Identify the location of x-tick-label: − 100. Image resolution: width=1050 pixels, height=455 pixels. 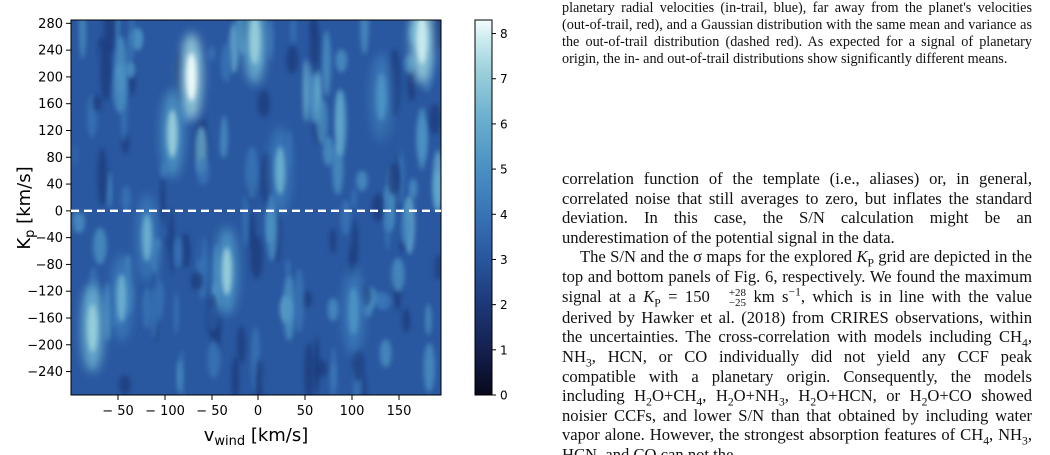
(165, 411).